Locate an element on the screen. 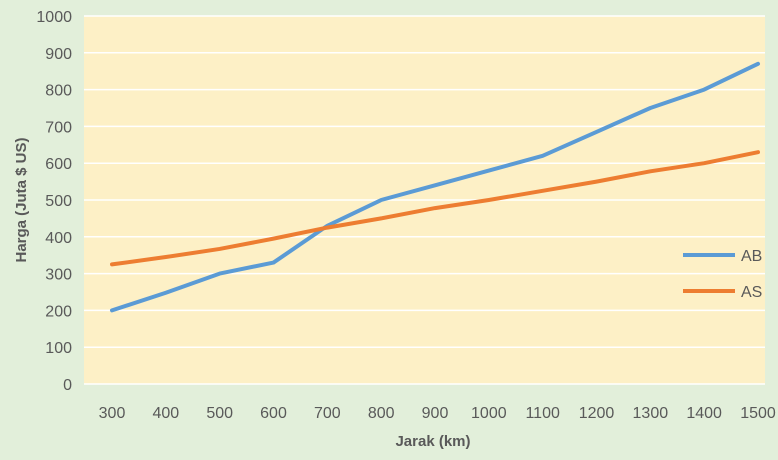  x-tick-label: 1100 is located at coordinates (542, 413).